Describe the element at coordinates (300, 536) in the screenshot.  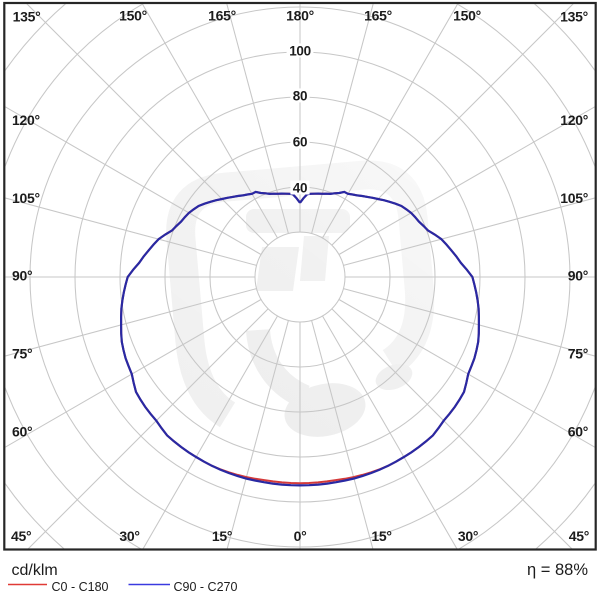
I see `svg-text: 0°` at that location.